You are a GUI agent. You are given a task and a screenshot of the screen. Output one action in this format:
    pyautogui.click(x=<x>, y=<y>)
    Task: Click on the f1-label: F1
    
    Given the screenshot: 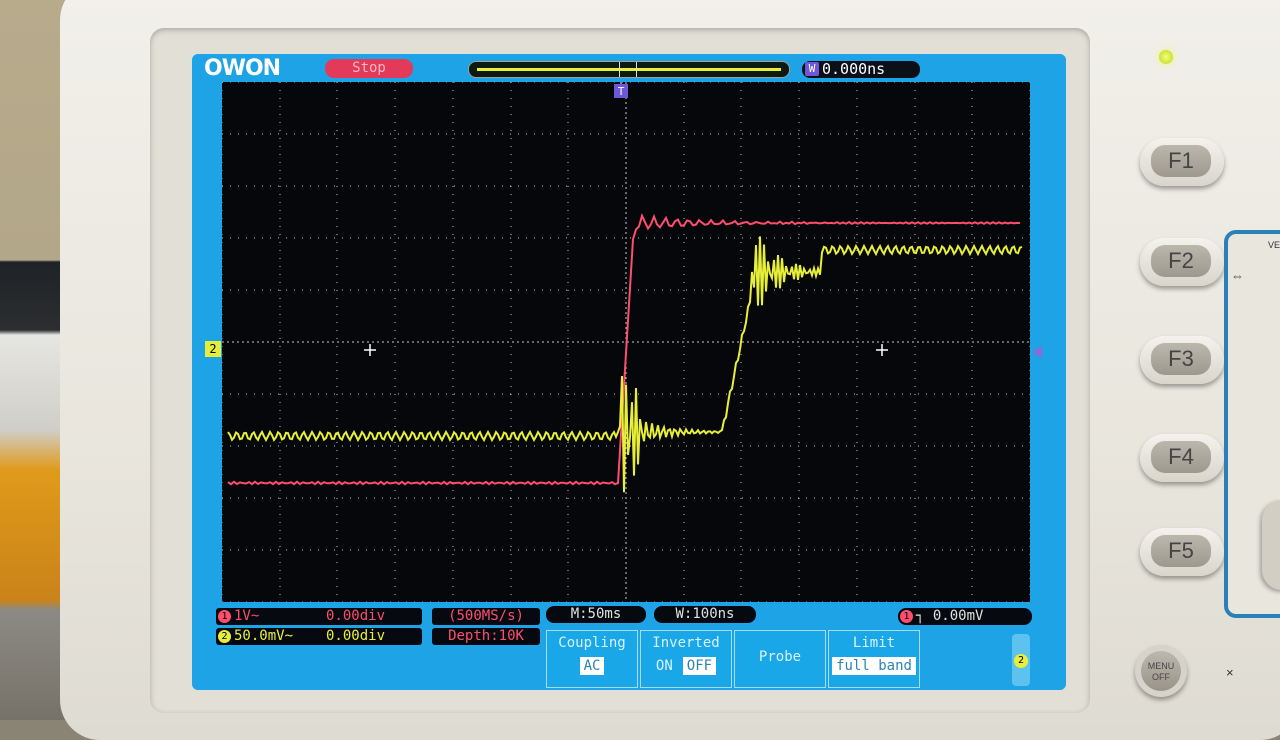 What is the action you would take?
    pyautogui.click(x=1181, y=161)
    